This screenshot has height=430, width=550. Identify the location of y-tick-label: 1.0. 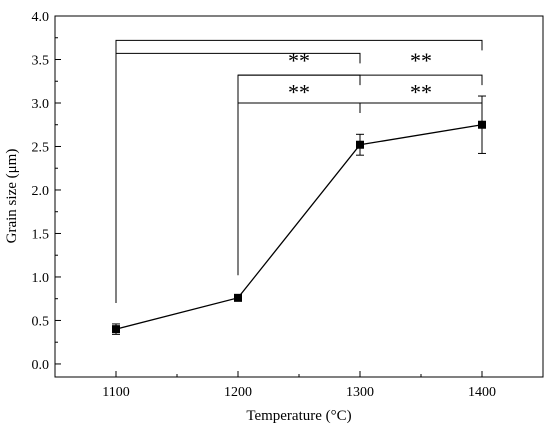
(41, 278).